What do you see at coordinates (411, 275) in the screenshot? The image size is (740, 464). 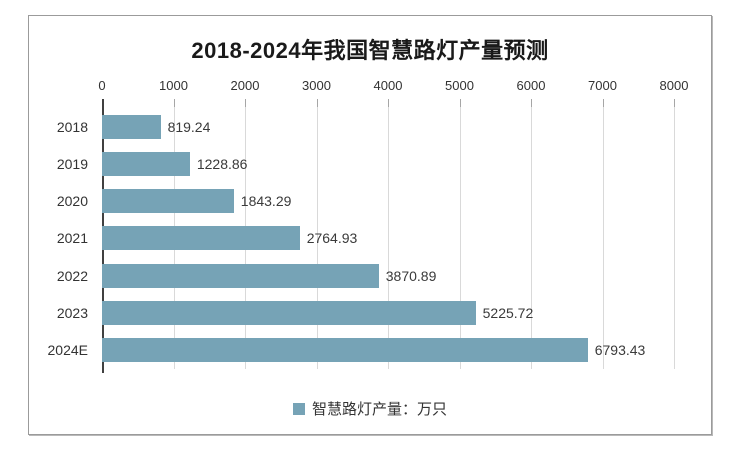 I see `value-label: 3870.89` at bounding box center [411, 275].